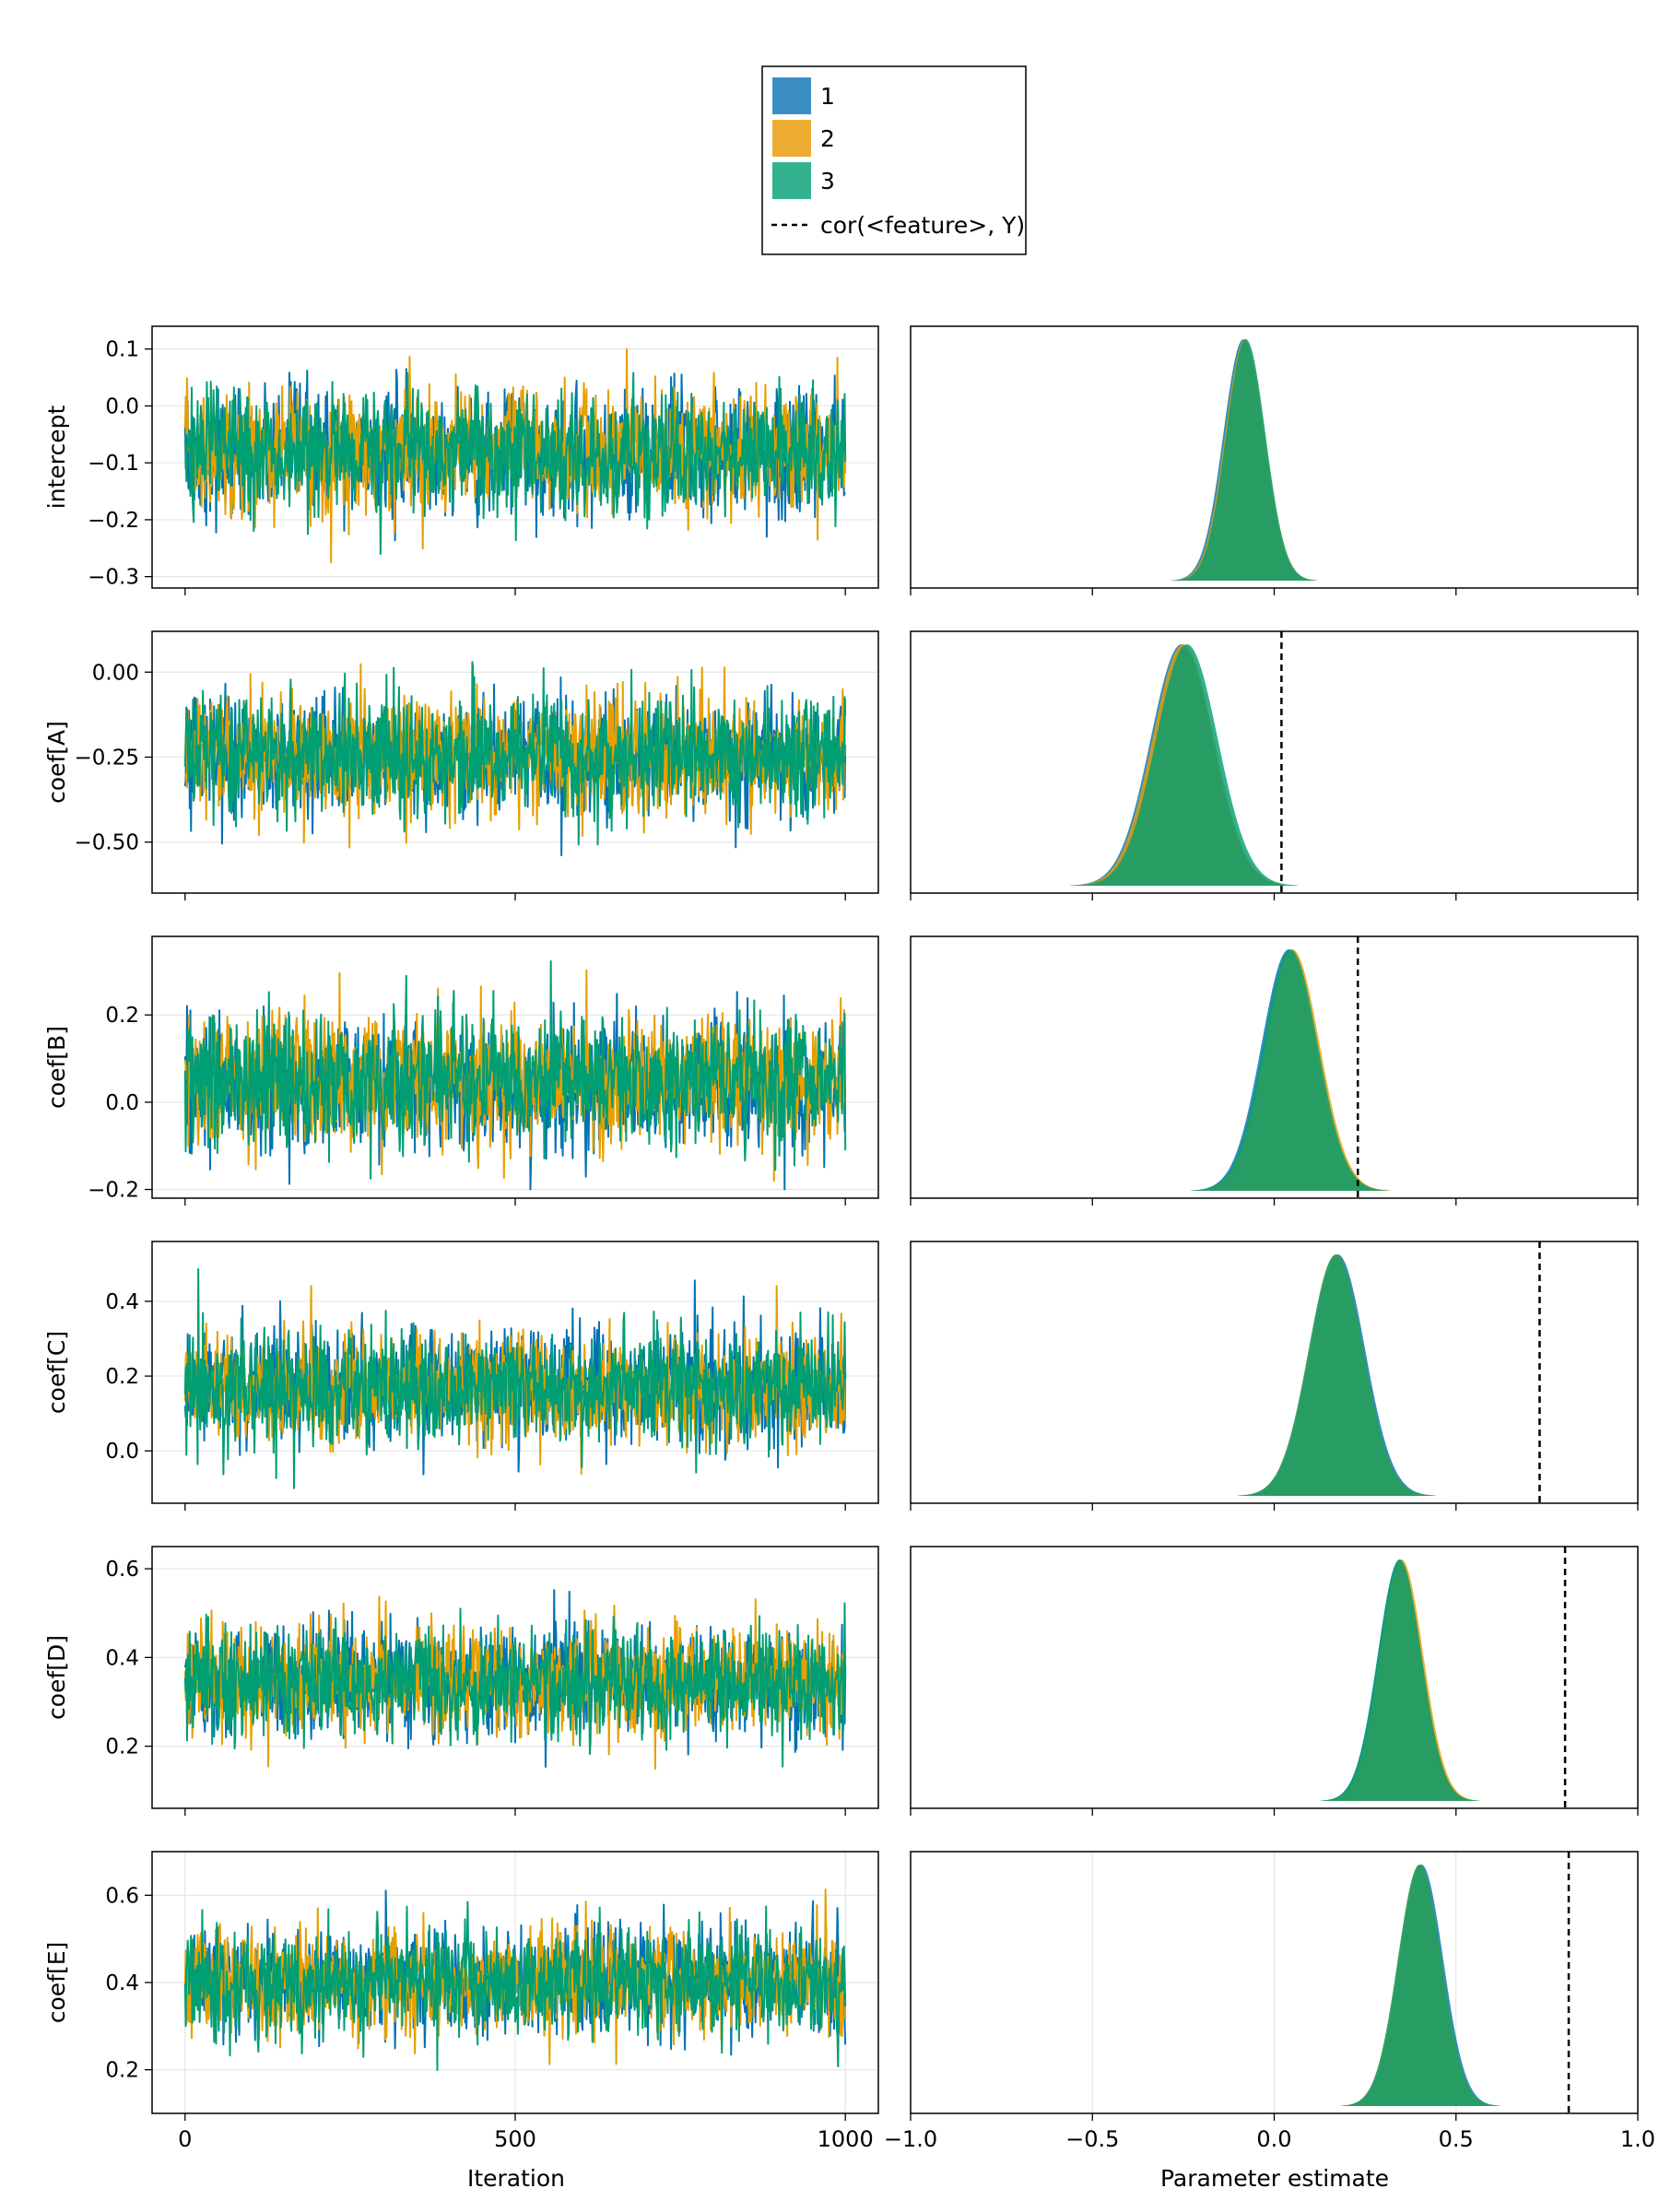  I want to click on legend: 1 2 3 cor(<feature>, Y), so click(894, 160).